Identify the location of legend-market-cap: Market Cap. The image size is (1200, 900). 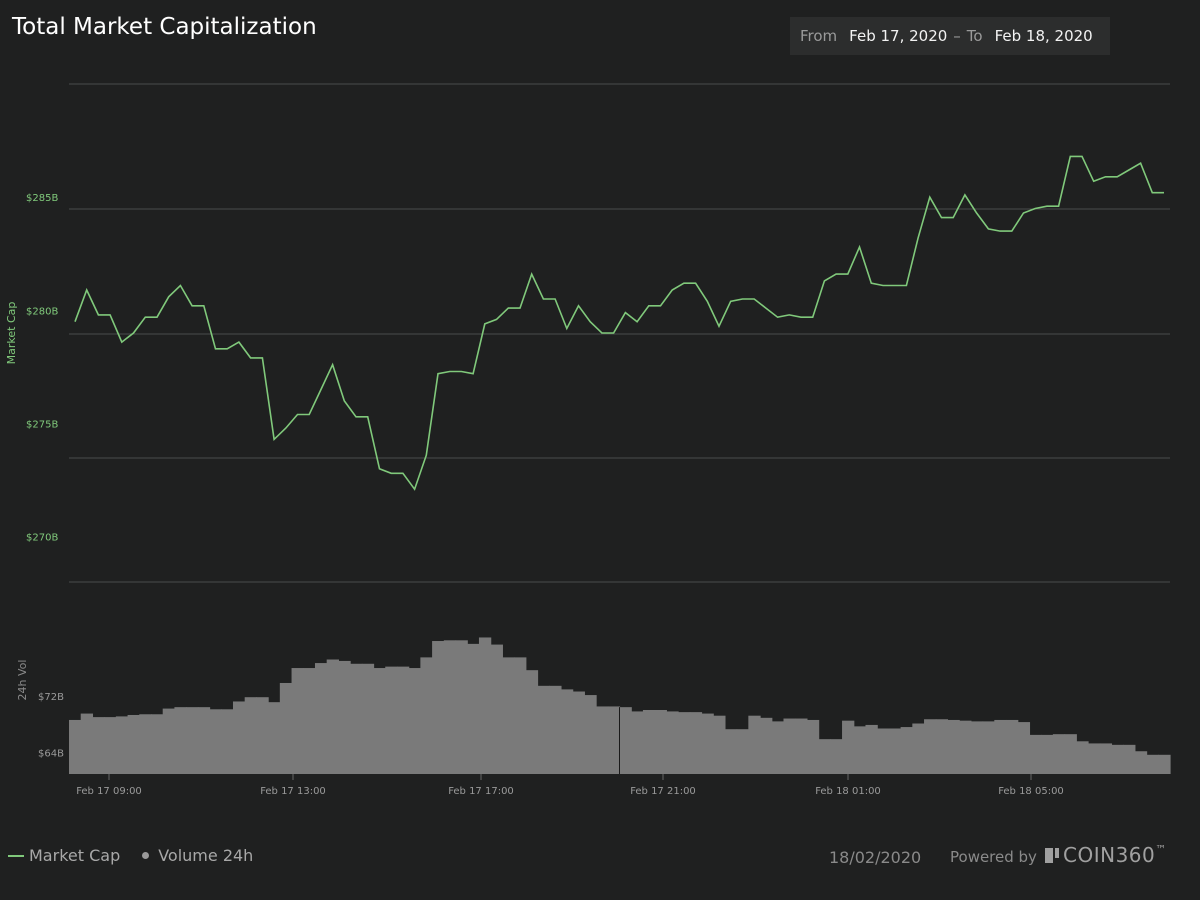
(75, 855).